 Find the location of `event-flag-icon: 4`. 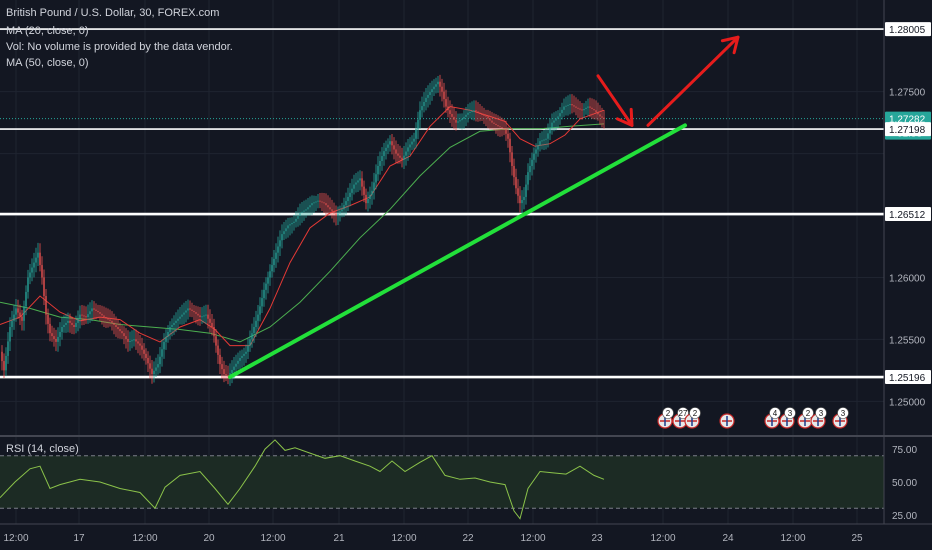

event-flag-icon: 4 is located at coordinates (772, 418).